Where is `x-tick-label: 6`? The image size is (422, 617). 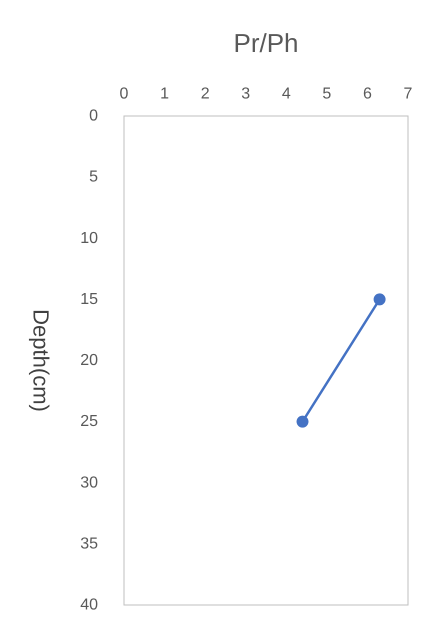 x-tick-label: 6 is located at coordinates (367, 94).